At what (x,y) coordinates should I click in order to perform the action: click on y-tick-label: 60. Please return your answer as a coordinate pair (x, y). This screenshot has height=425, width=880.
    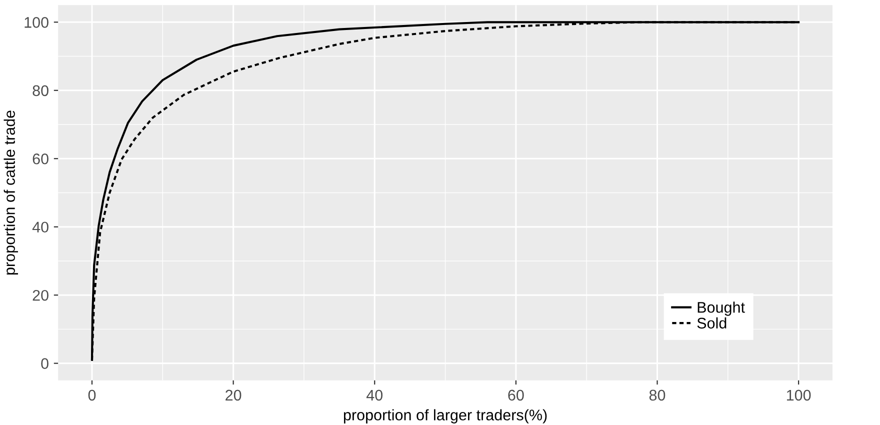
    Looking at the image, I should click on (40, 158).